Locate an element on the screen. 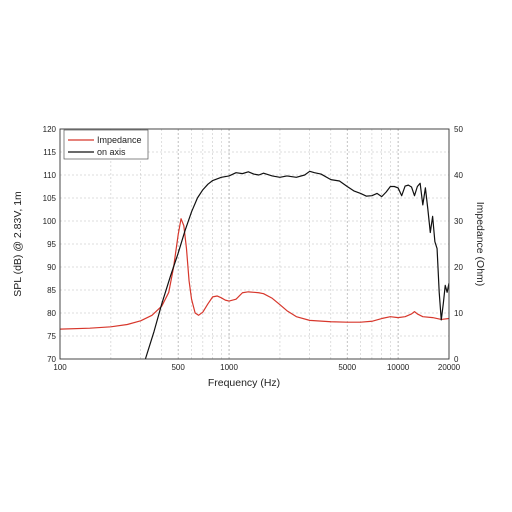  y-right-tick-label: 0 is located at coordinates (456, 359).